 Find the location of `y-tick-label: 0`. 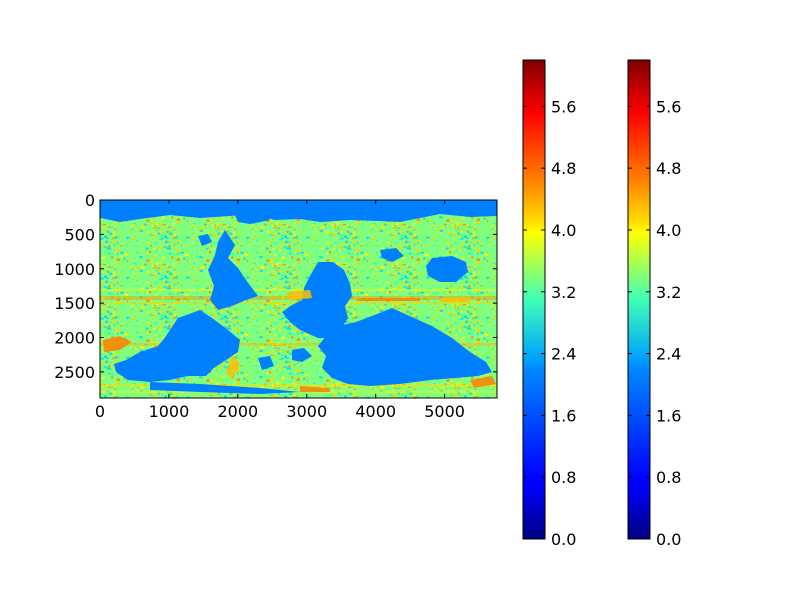

y-tick-label: 0 is located at coordinates (90, 200).